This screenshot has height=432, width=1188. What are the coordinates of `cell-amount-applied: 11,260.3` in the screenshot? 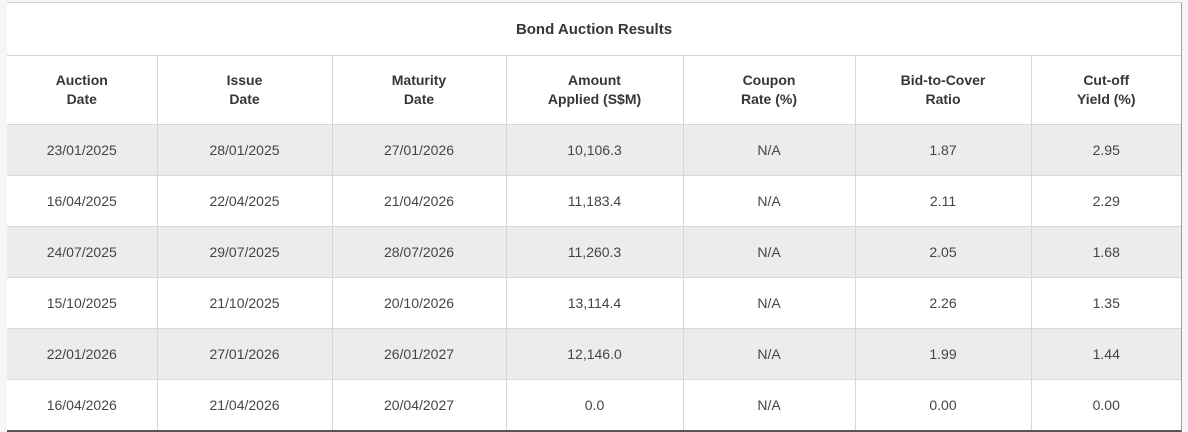 It's located at (594, 252).